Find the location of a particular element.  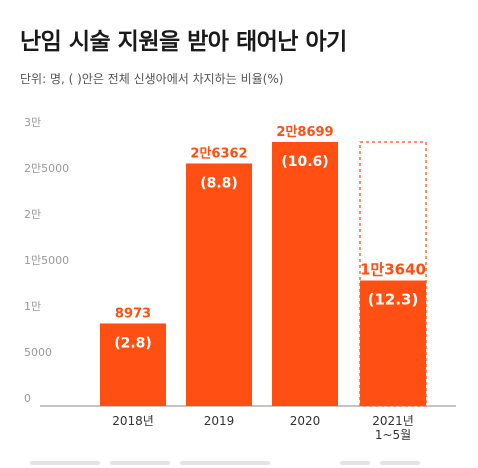

y-tick-label: 3만 is located at coordinates (32, 122).